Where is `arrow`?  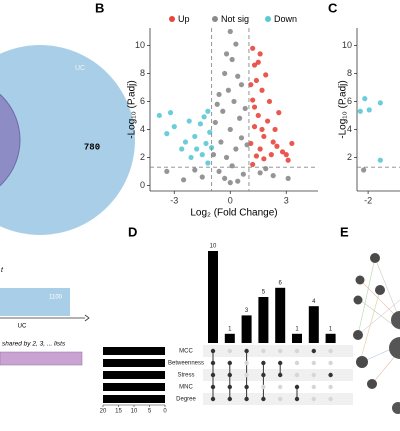
arrow is located at coordinates (87, 318).